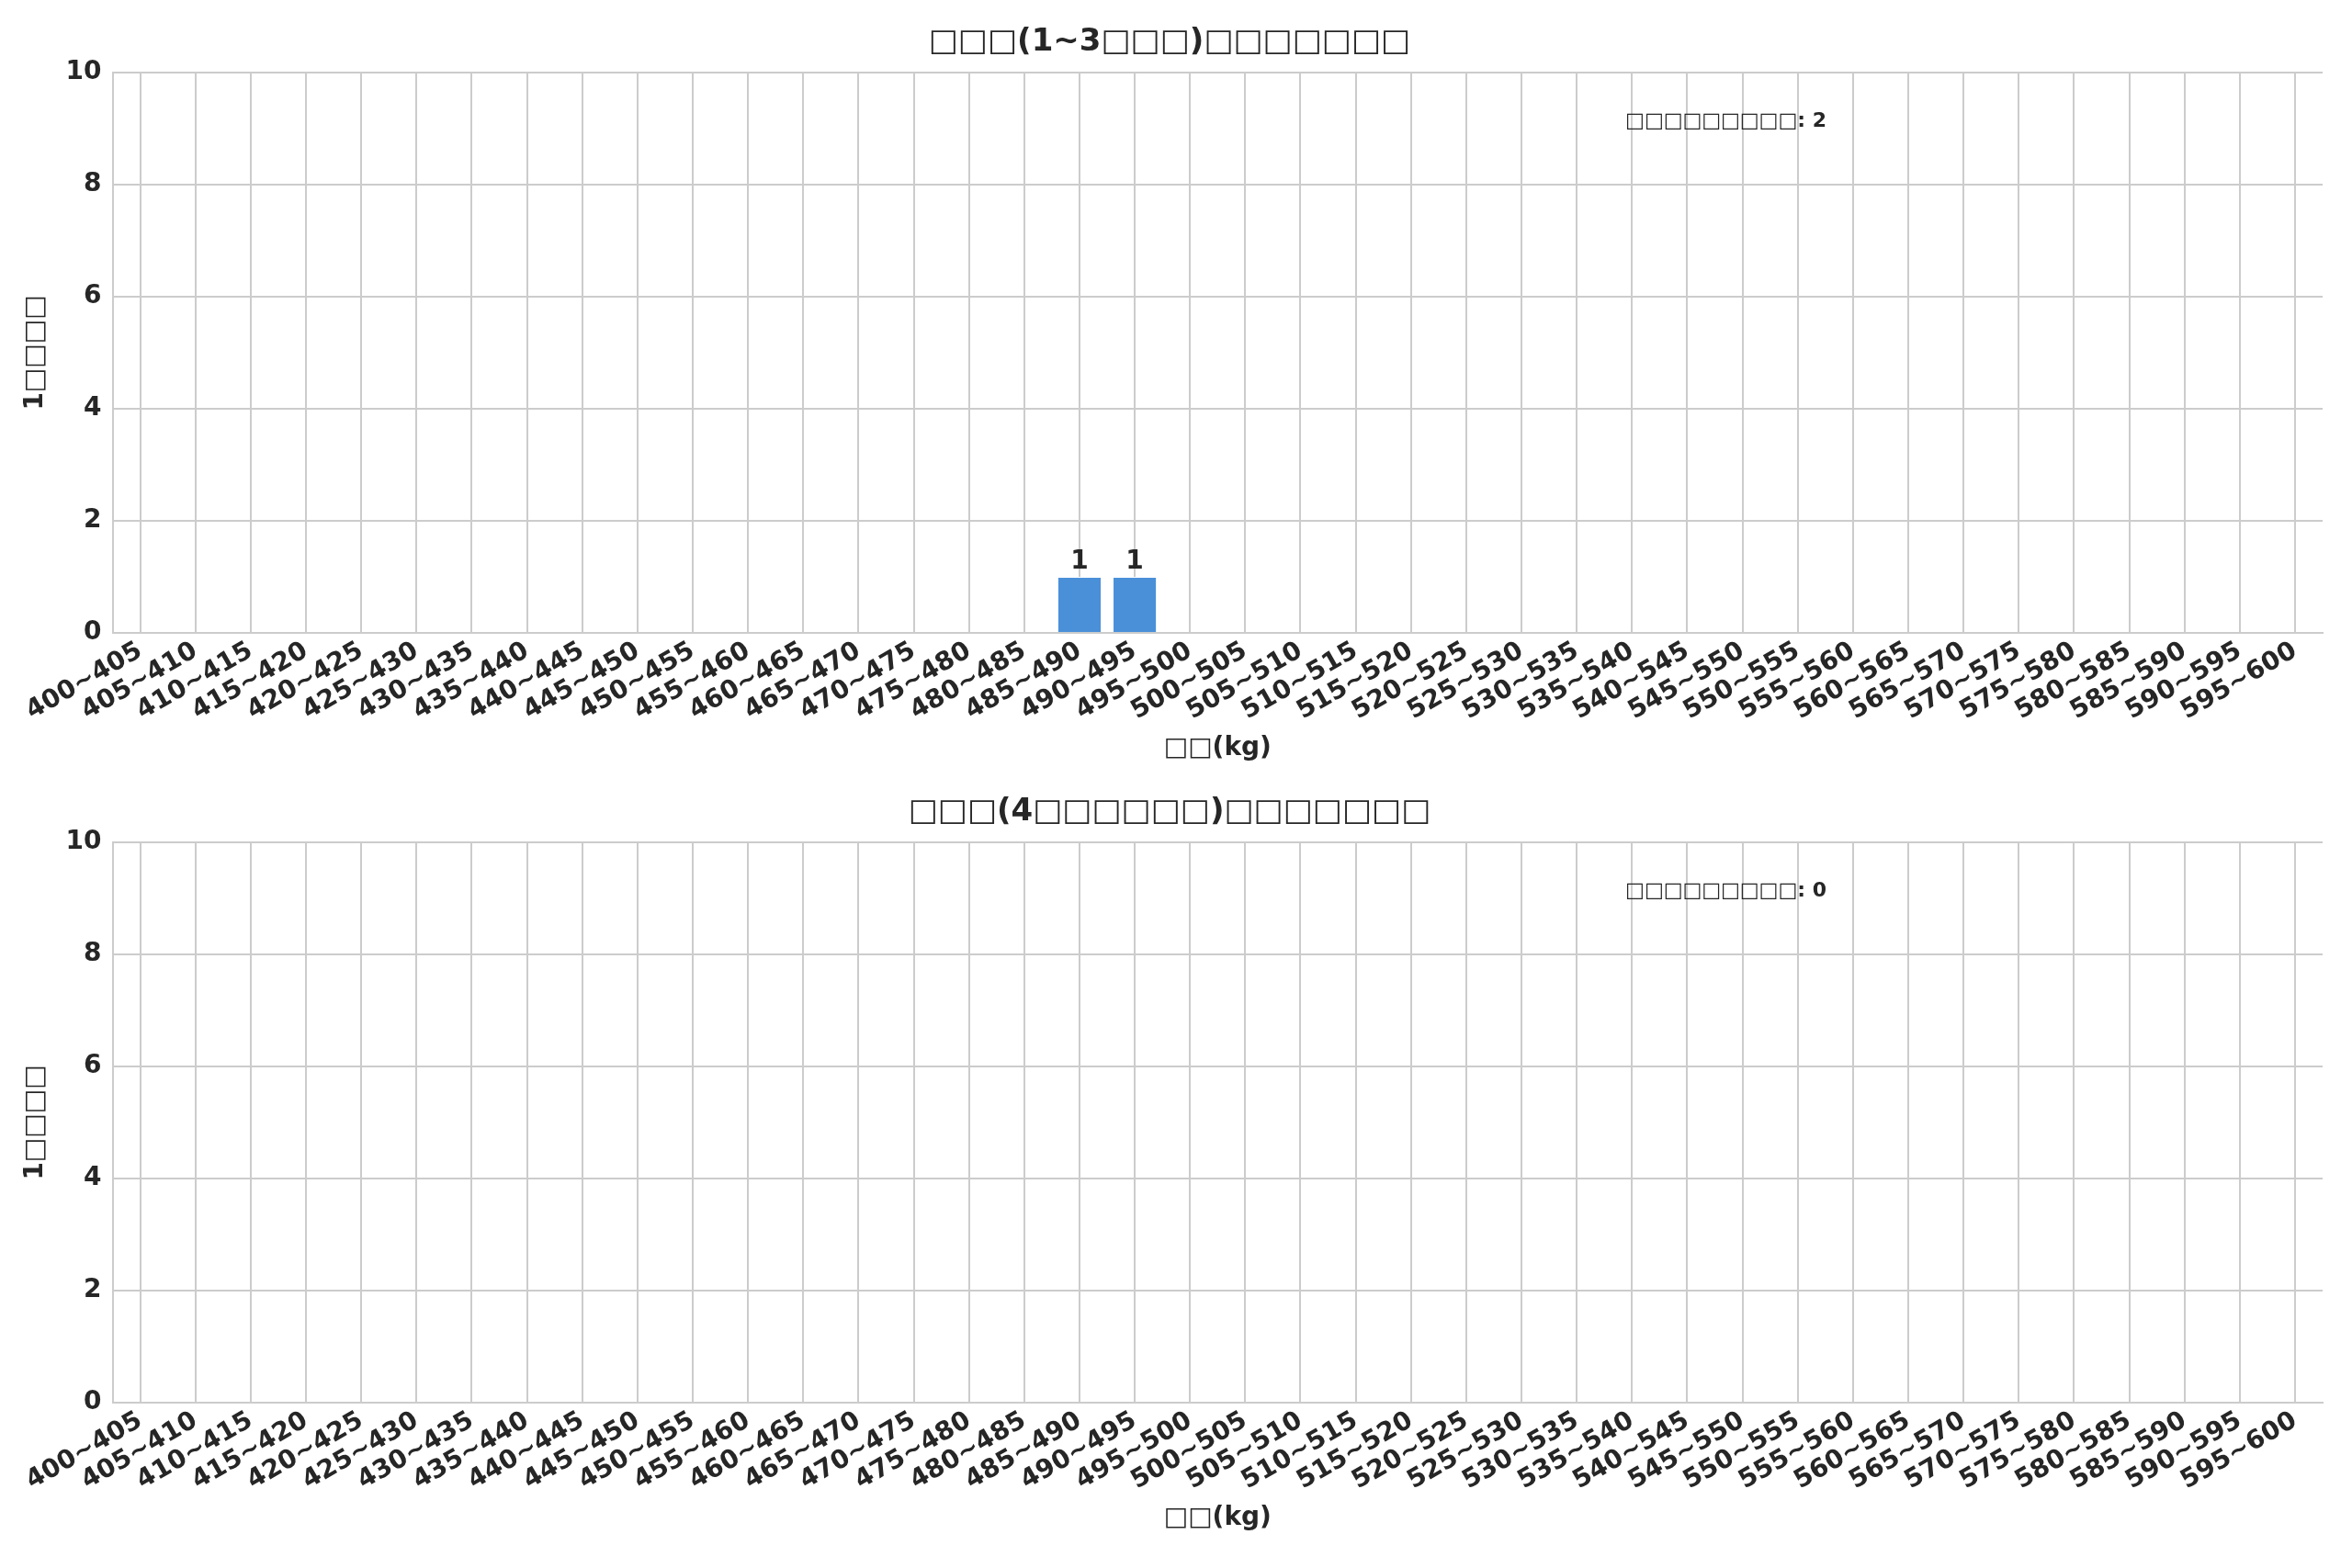 The width and height of the screenshot is (2352, 1568). What do you see at coordinates (1169, 40) in the screenshot?
I see `chart-title: □□□(1~3□□□)□□□□□□□` at bounding box center [1169, 40].